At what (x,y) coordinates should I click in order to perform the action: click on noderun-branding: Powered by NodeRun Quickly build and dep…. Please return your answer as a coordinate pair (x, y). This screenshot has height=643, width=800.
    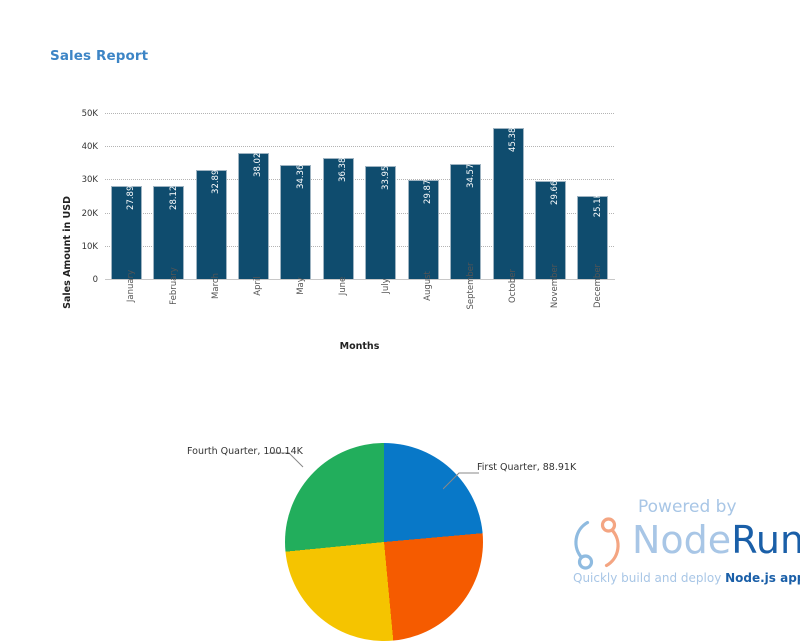
    Looking at the image, I should click on (683, 547).